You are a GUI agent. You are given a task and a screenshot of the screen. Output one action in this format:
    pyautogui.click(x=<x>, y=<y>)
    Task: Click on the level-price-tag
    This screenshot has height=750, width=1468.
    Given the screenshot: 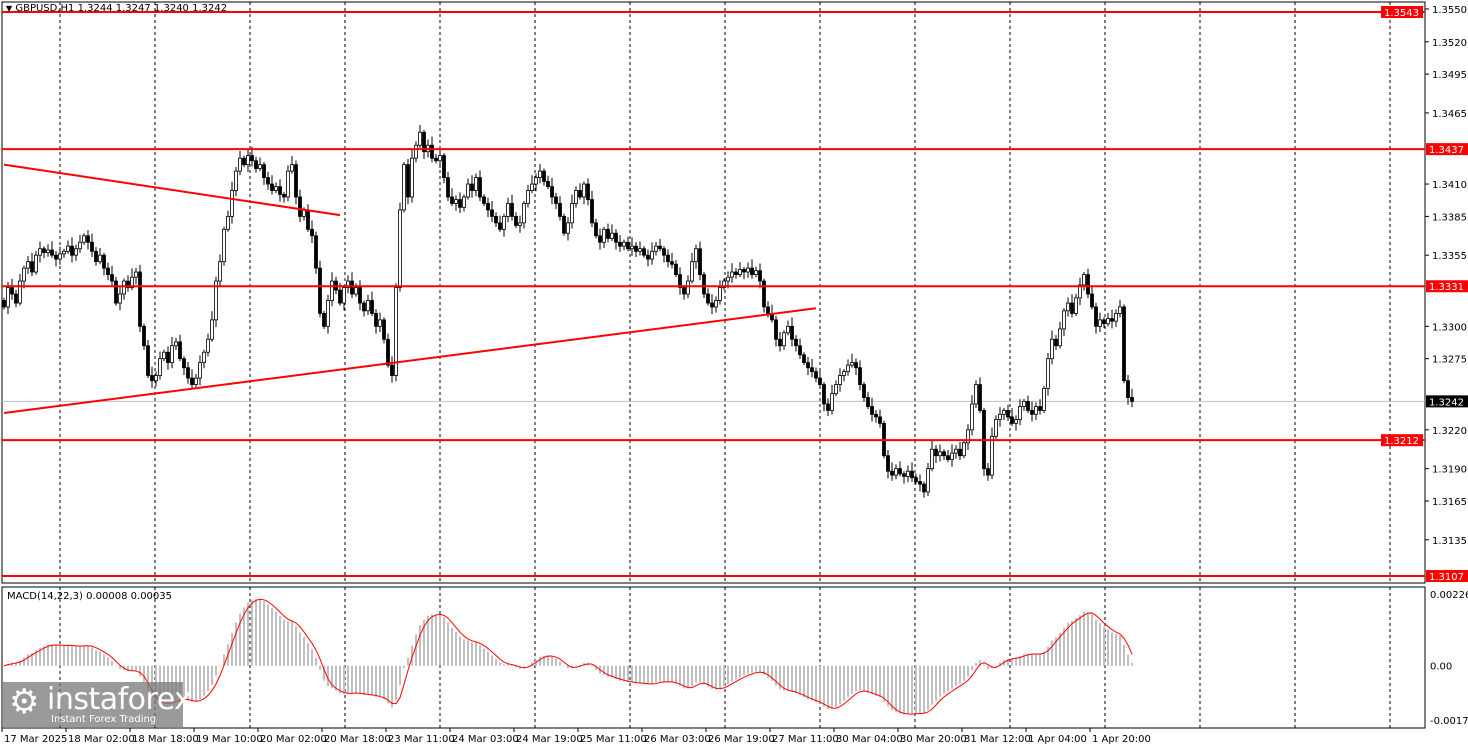 What is the action you would take?
    pyautogui.click(x=1447, y=149)
    